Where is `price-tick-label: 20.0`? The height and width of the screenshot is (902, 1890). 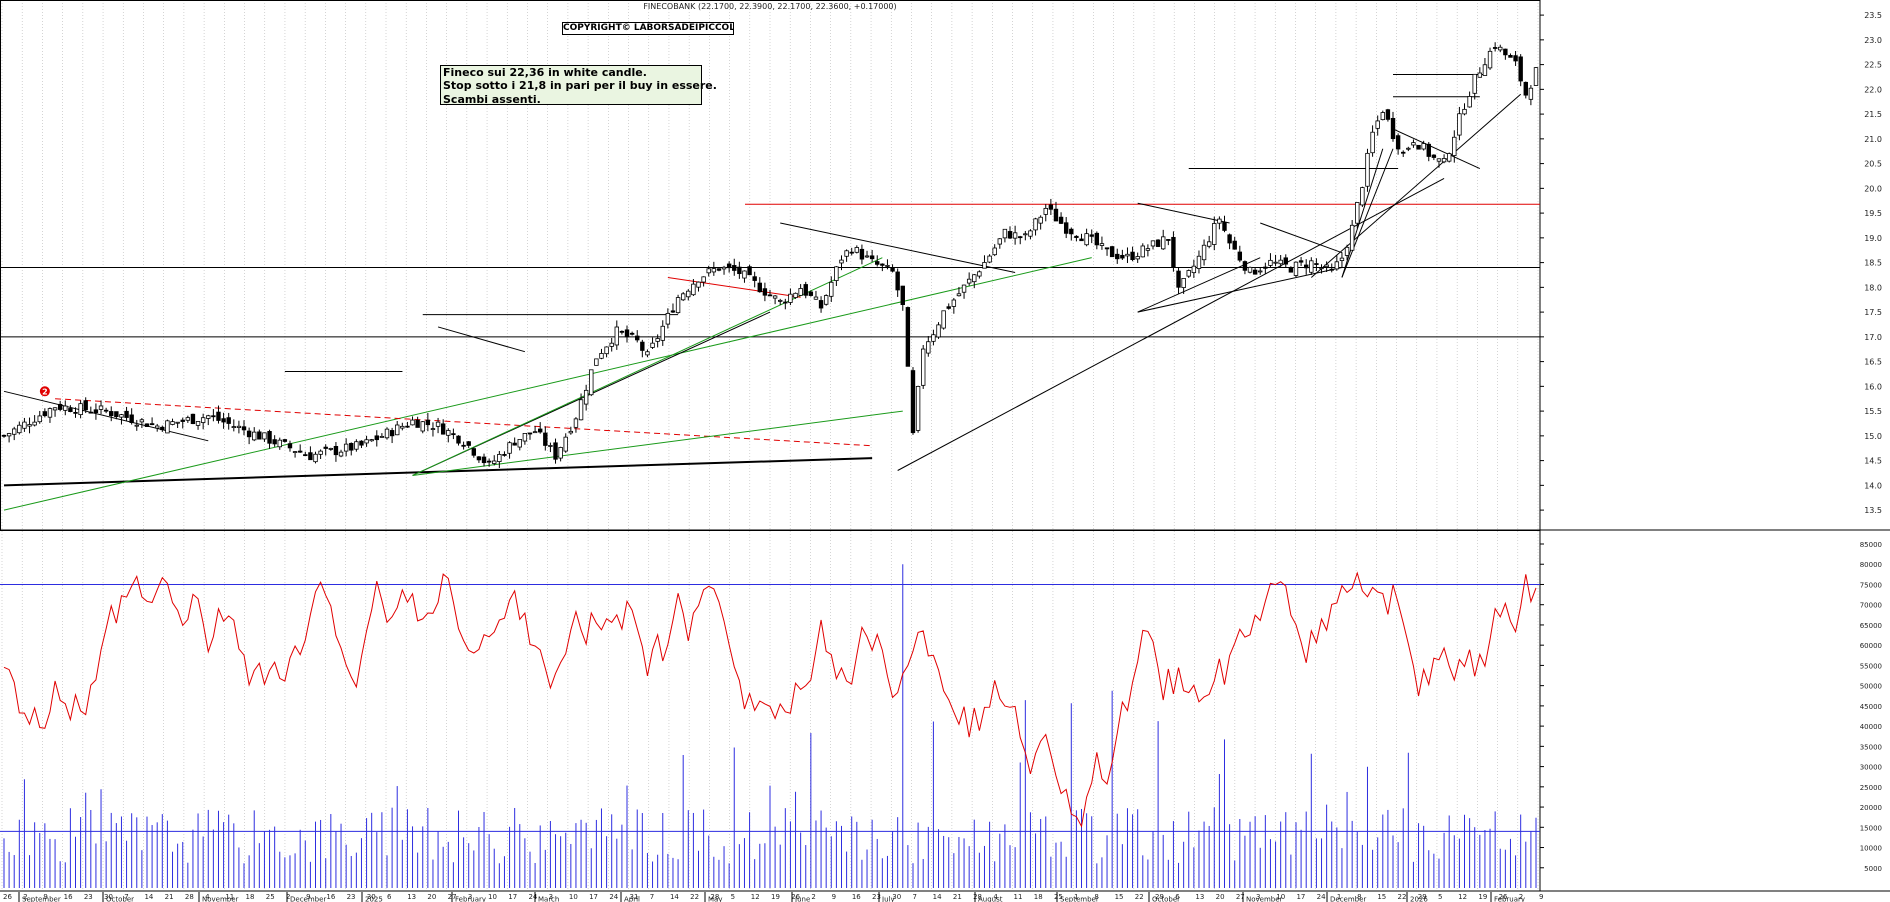
price-tick-label: 20.0 is located at coordinates (1873, 188).